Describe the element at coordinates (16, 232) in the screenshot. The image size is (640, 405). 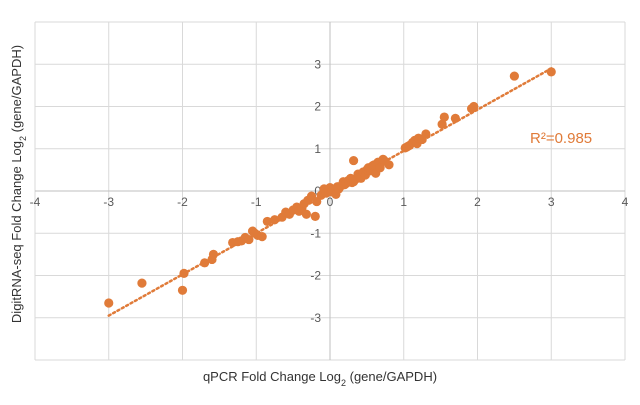
I see `y-axis-title-prefix: DigitRNA-seq Fold Change Log` at that location.